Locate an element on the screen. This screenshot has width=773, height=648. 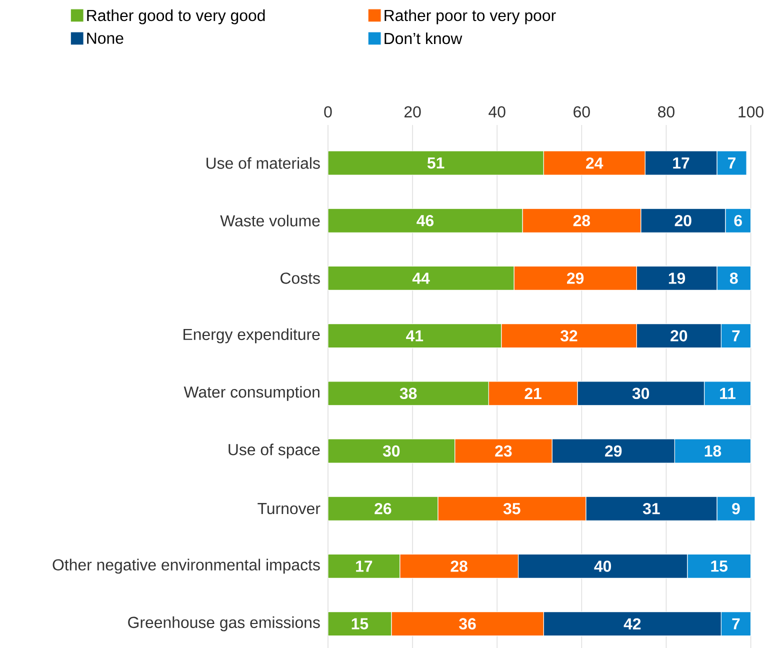
x-tick-label: 20 is located at coordinates (412, 112).